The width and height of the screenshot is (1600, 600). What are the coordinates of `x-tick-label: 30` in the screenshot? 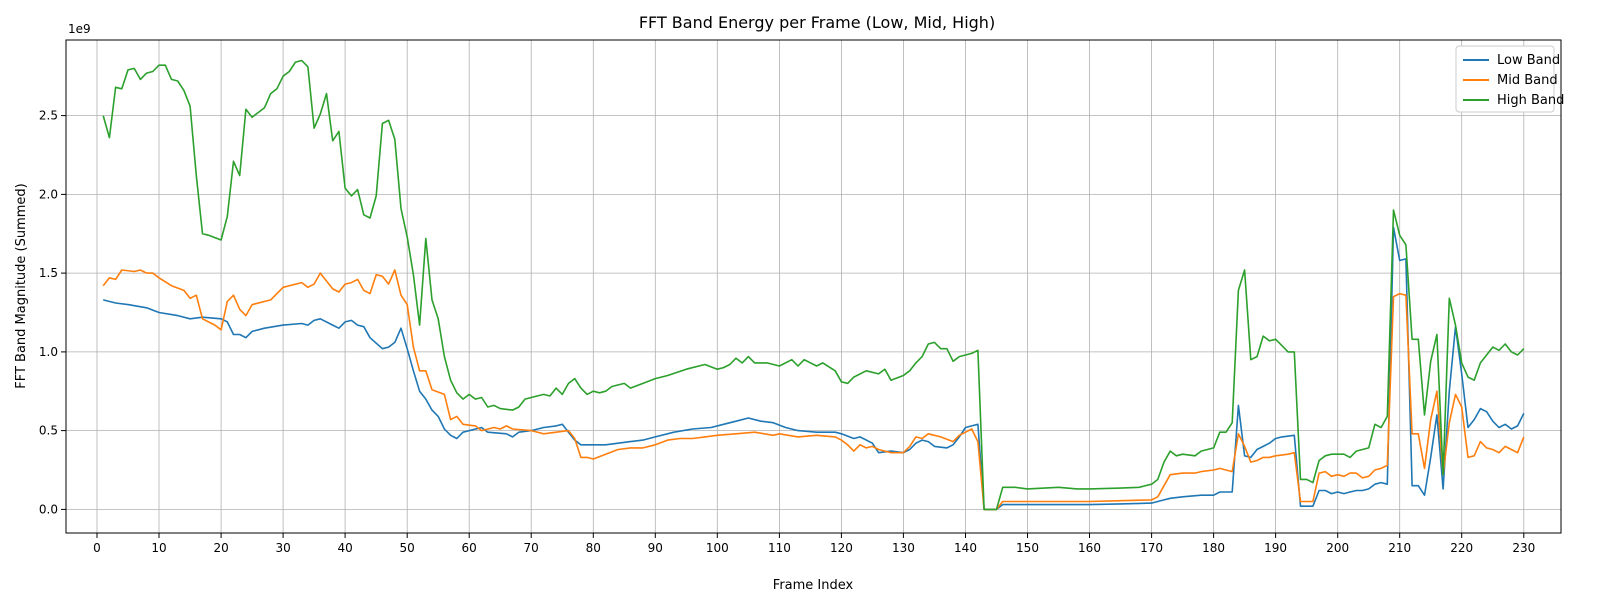 It's located at (282, 548).